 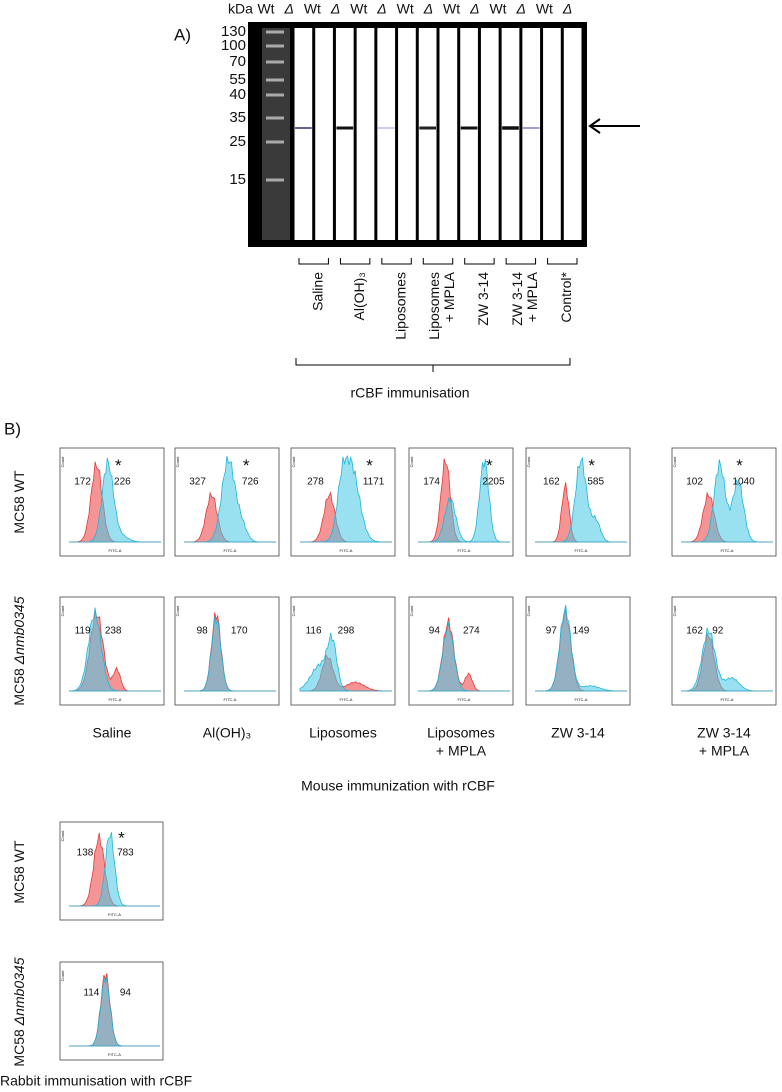 I want to click on kda-marker: 35, so click(x=237, y=117).